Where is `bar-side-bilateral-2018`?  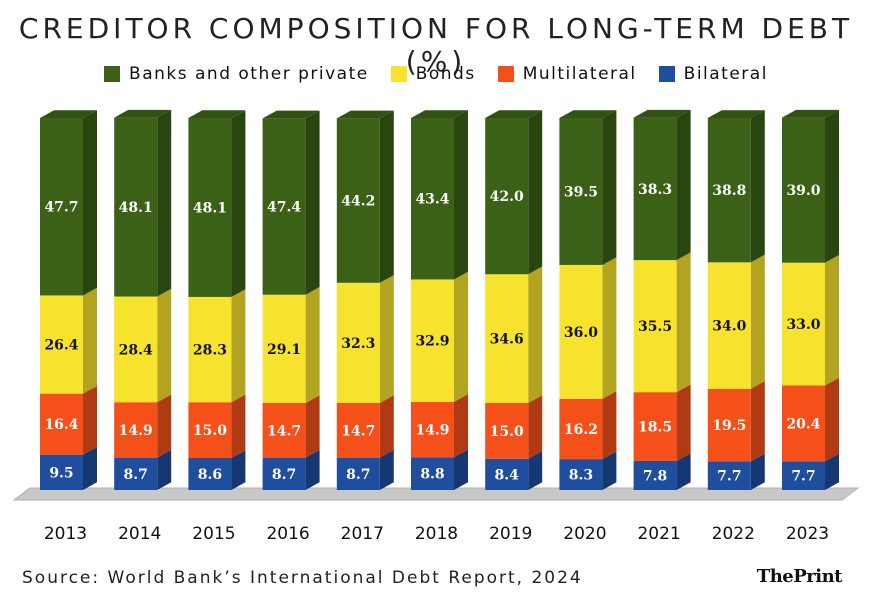
bar-side-bilateral-2018 is located at coordinates (461, 469).